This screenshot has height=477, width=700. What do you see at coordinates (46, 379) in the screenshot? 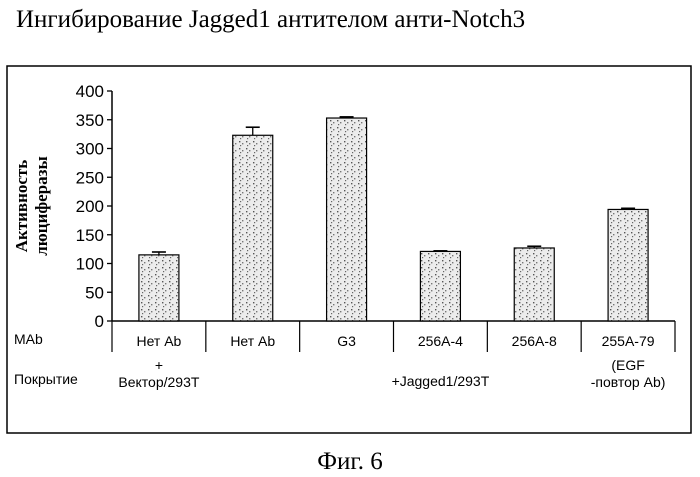
I see `row-label-coating: Покрытие` at bounding box center [46, 379].